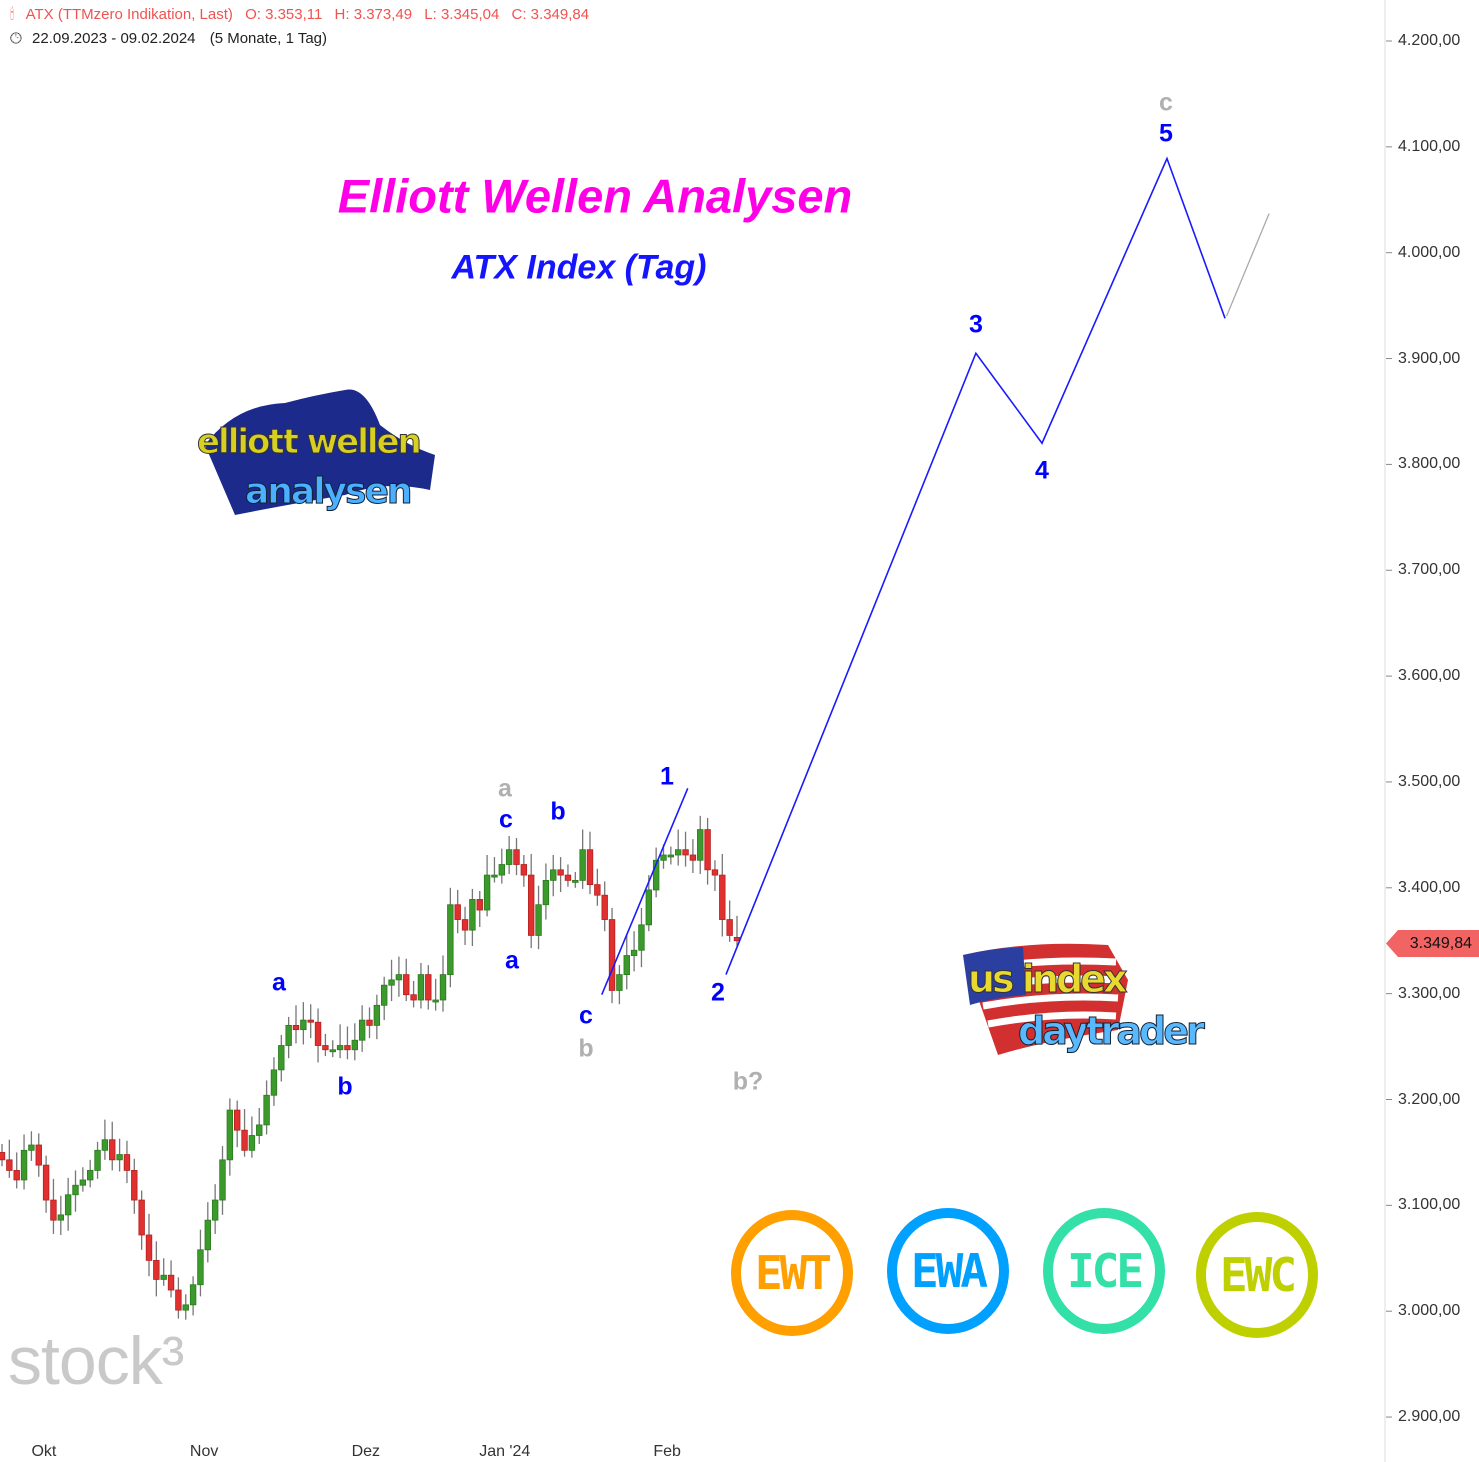  What do you see at coordinates (462, 14) in the screenshot?
I see `low-value: L: 3.345,04` at bounding box center [462, 14].